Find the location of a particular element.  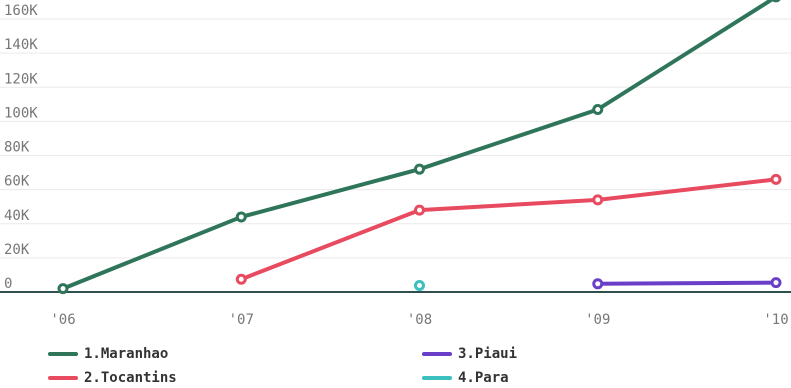

y-tick-label: 20K is located at coordinates (17, 250).